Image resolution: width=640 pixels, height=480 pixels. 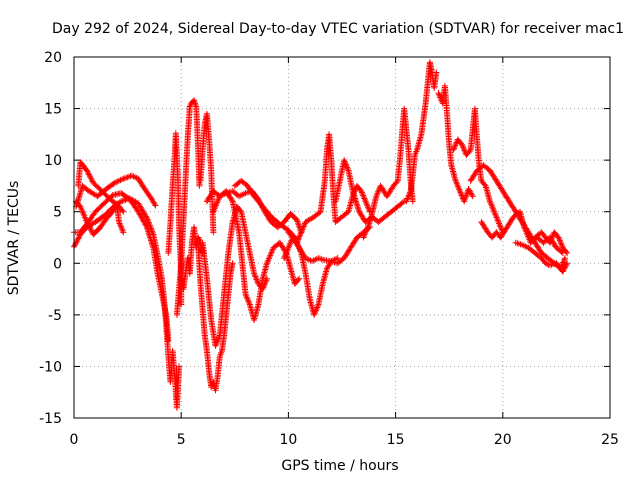 What do you see at coordinates (53, 58) in the screenshot?
I see `y-tick-label: 20` at bounding box center [53, 58].